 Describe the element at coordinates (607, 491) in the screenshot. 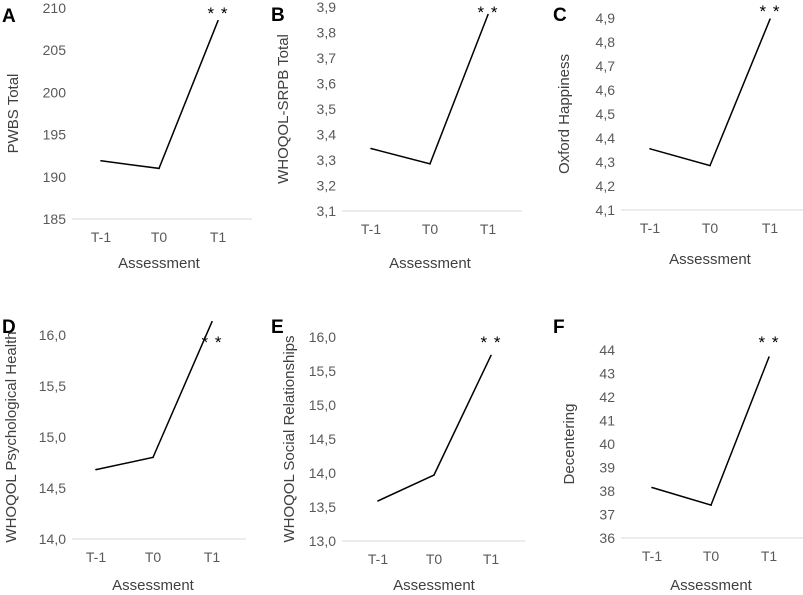

I see `chart6-y-tick: 38` at that location.